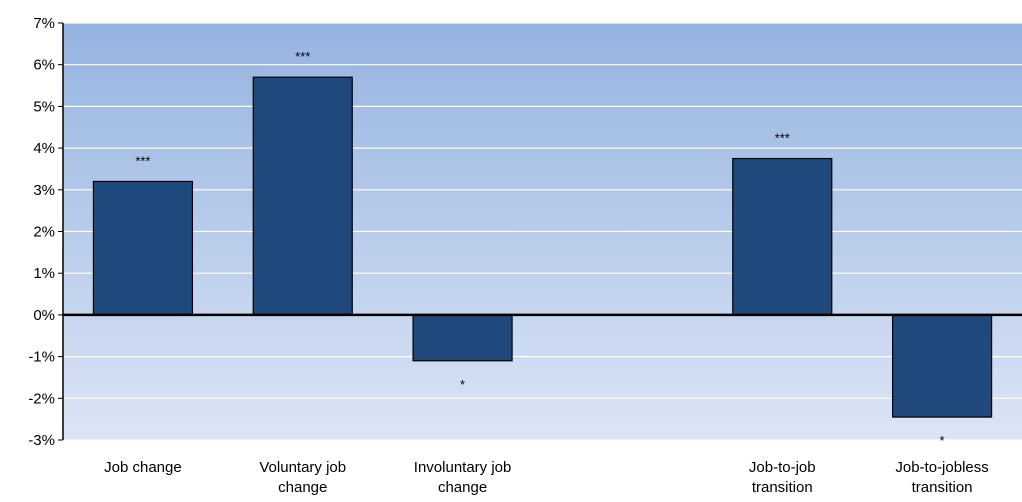 The width and height of the screenshot is (1022, 502). Describe the element at coordinates (44, 148) in the screenshot. I see `y-tick-label: 4%` at that location.